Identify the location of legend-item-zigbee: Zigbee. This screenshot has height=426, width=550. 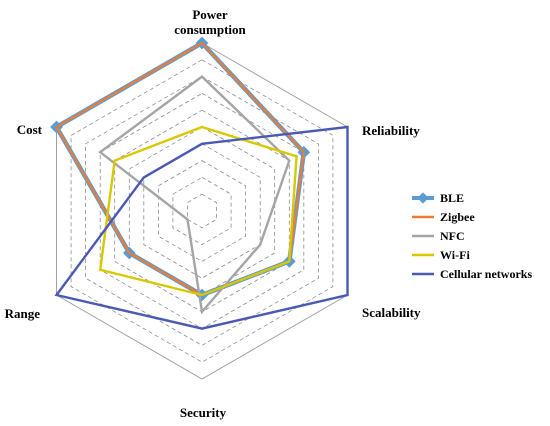
(443, 217).